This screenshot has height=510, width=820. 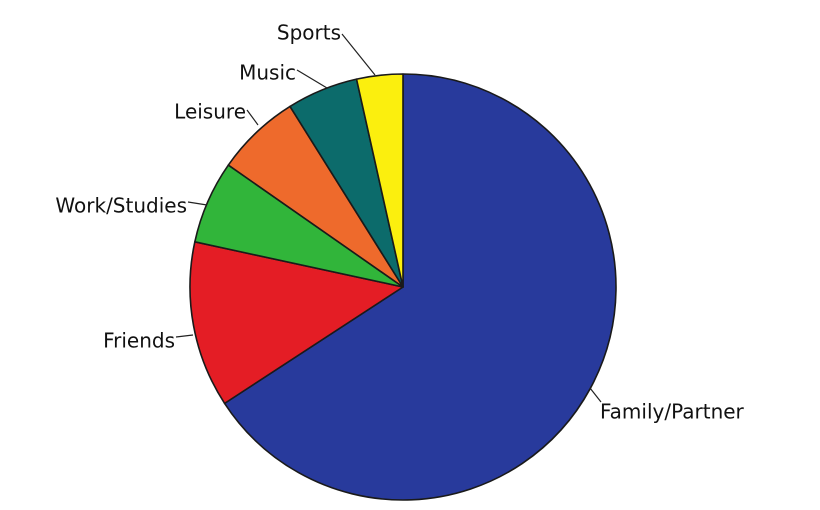 What do you see at coordinates (184, 336) in the screenshot?
I see `leader-line-friends` at bounding box center [184, 336].